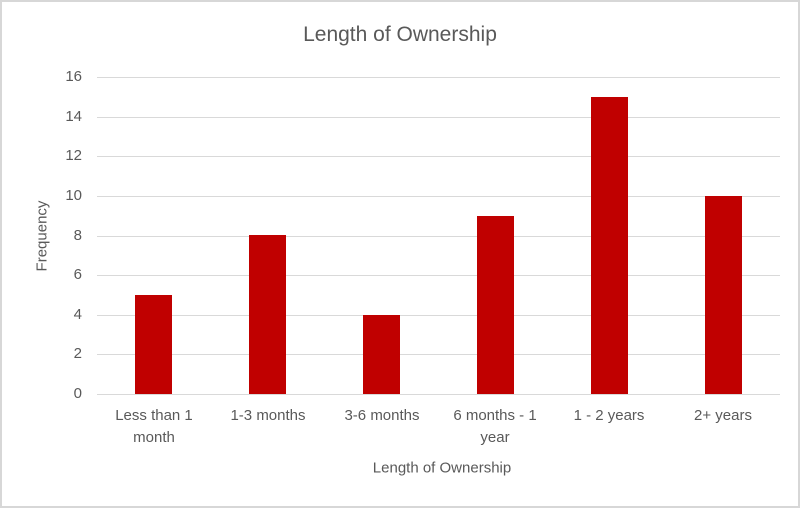 The width and height of the screenshot is (800, 508). Describe the element at coordinates (609, 415) in the screenshot. I see `x-category-label: 1 - 2 years` at that location.